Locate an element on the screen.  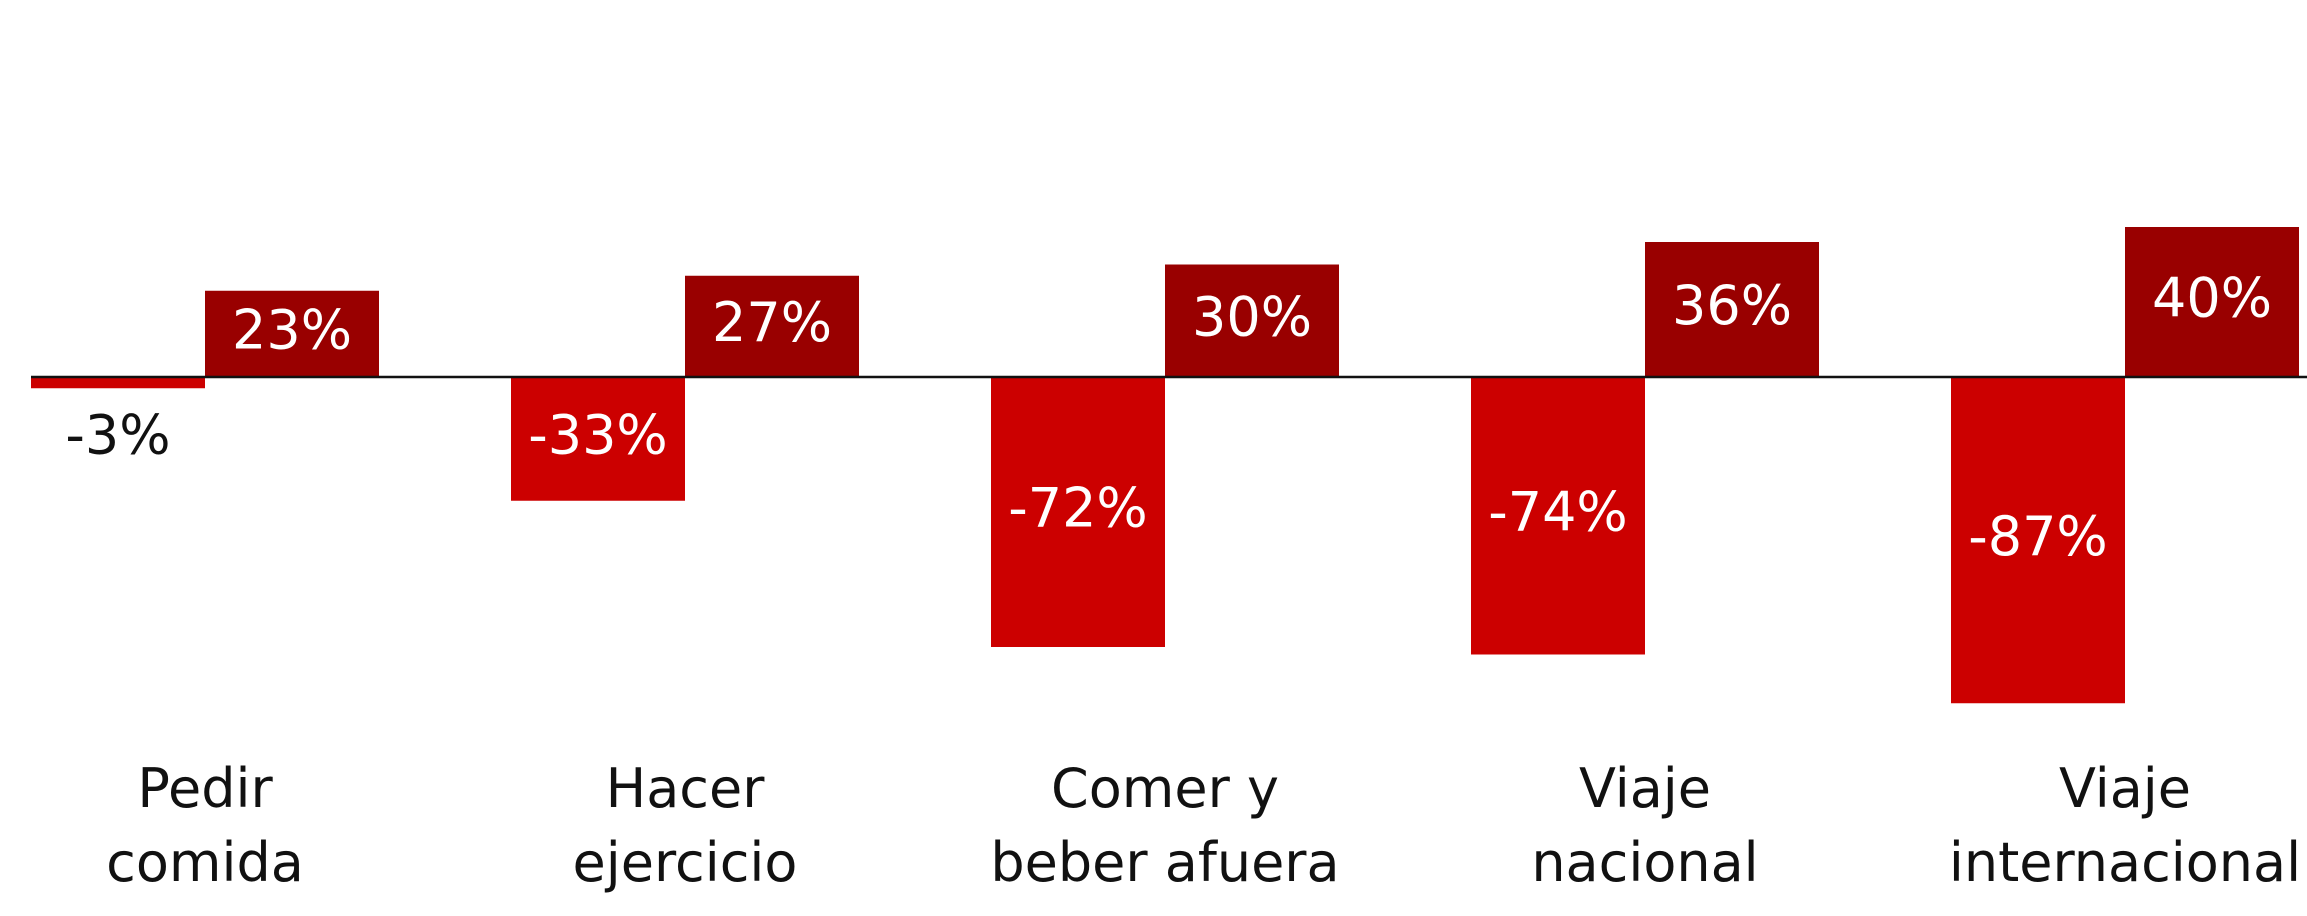
value-label: -3% is located at coordinates (117, 435).